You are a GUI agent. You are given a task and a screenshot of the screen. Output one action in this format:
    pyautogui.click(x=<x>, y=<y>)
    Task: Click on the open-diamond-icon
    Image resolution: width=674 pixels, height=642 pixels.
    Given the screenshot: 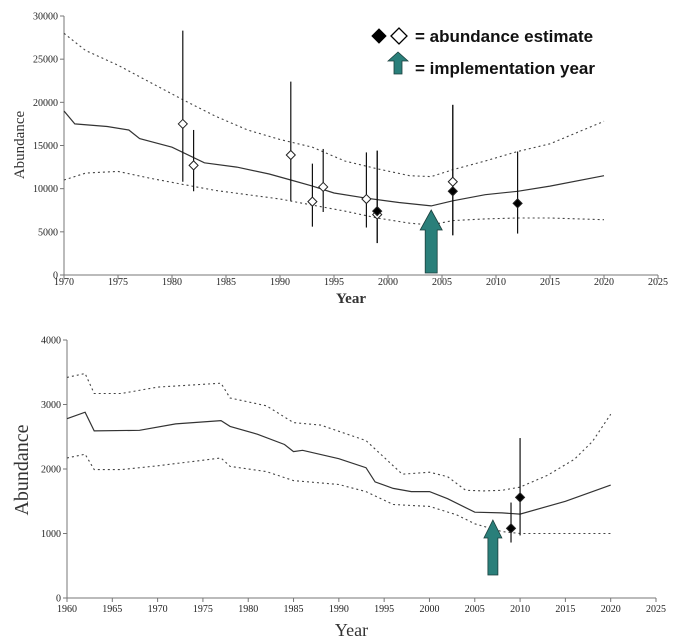 What is the action you would take?
    pyautogui.click(x=399, y=36)
    